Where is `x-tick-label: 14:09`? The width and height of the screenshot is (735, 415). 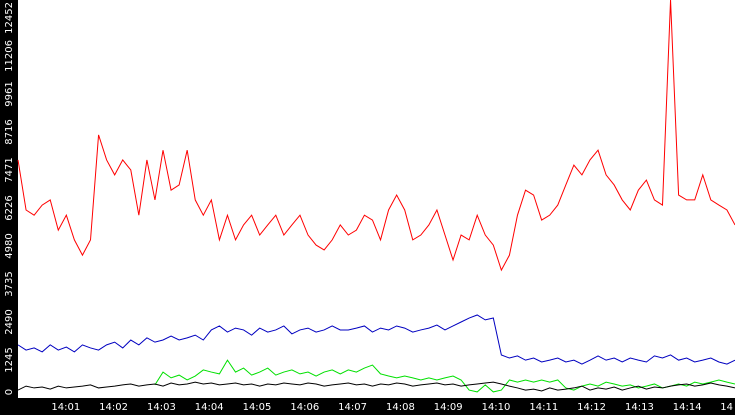
x-tick-label: 14:09 is located at coordinates (448, 407).